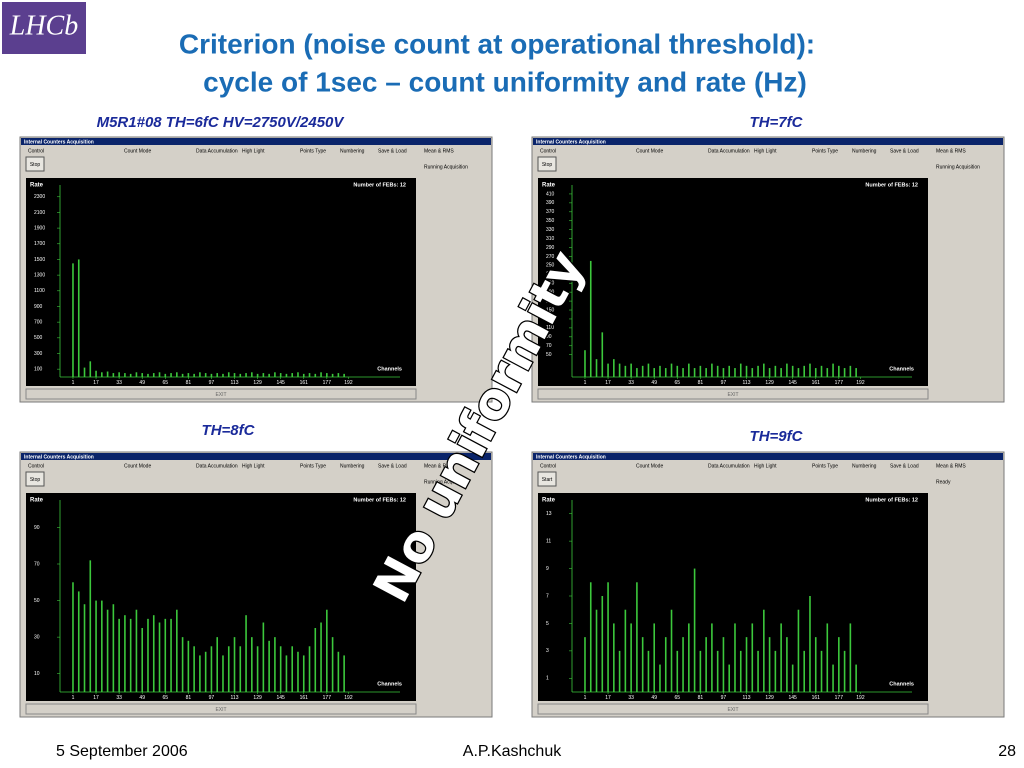 This screenshot has height=768, width=1024. Describe the element at coordinates (39, 291) in the screenshot. I see `y-tick-label: 1100` at that location.